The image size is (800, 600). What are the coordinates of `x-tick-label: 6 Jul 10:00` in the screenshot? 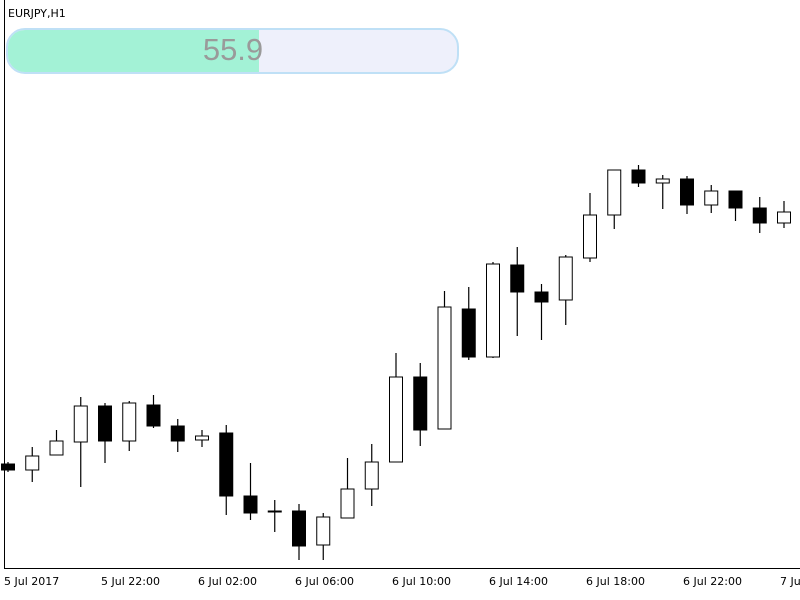 It's located at (421, 581).